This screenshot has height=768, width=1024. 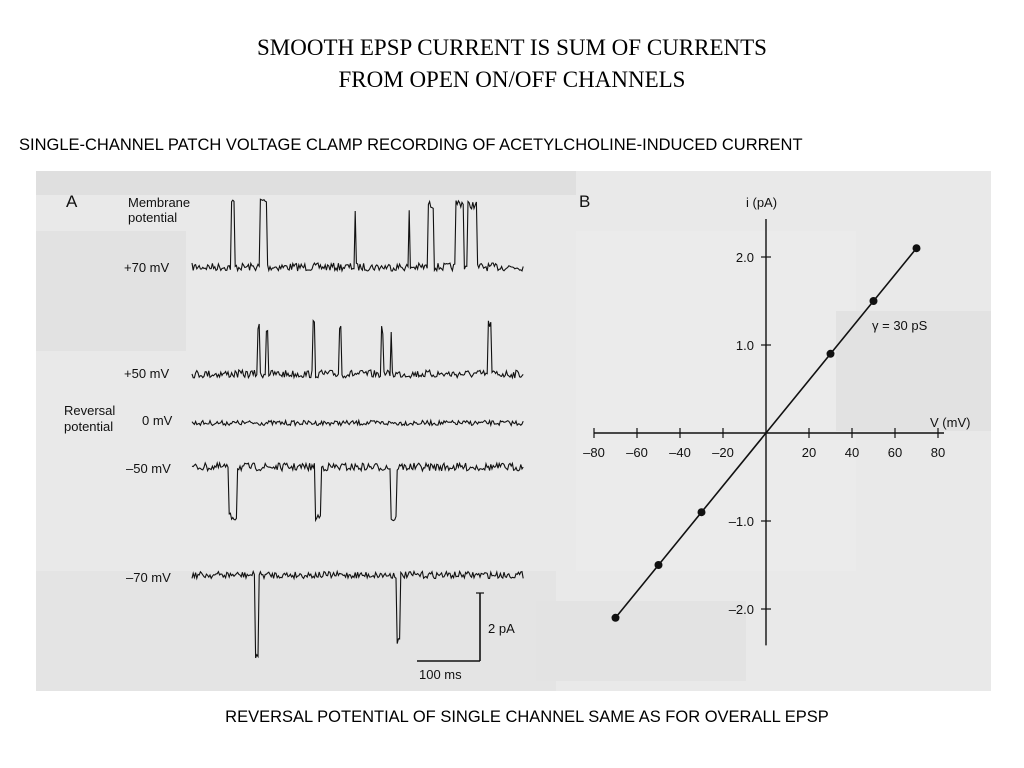 I want to click on trace-label-plus50: +50 mV, so click(x=146, y=373).